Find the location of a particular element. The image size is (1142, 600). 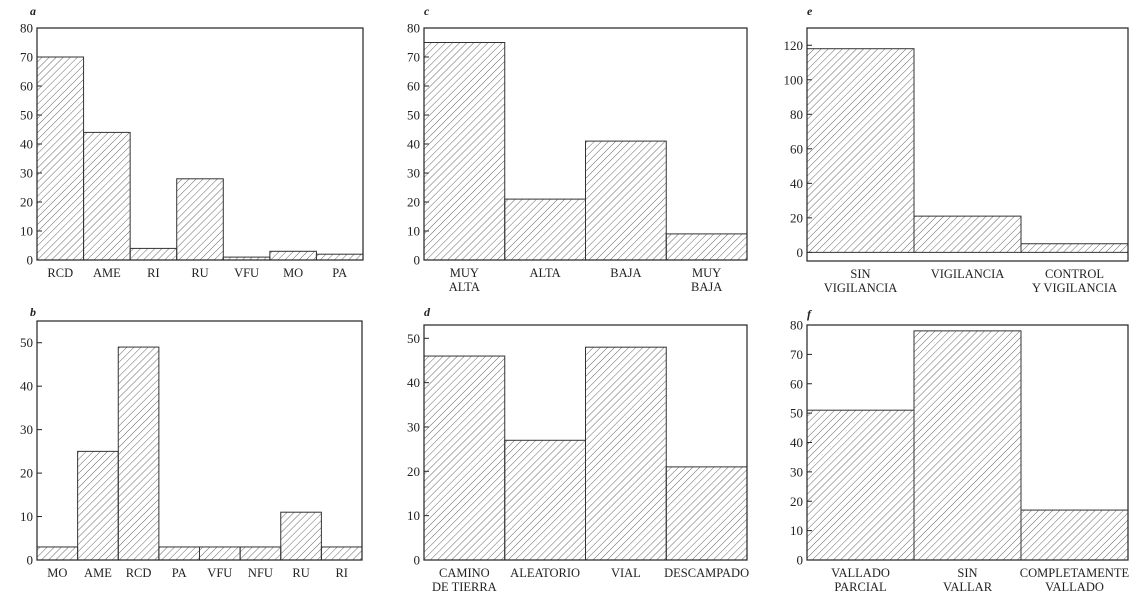

chart-panel-b: b 0 10 20 30 40 50 MO AME RCD PA VFU NFU RU RI is located at coordinates (191, 442).